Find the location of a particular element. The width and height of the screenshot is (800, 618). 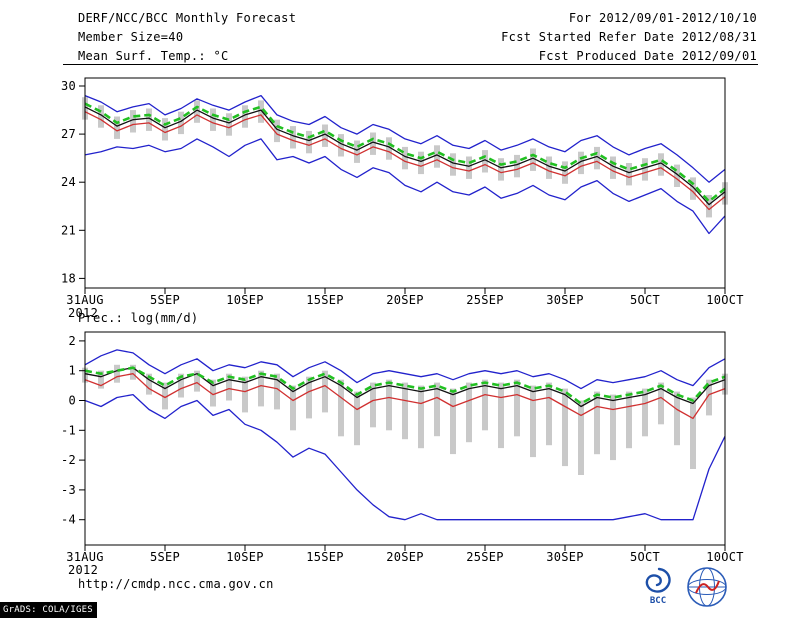

y-tick-label: 30 is located at coordinates (68, 86).